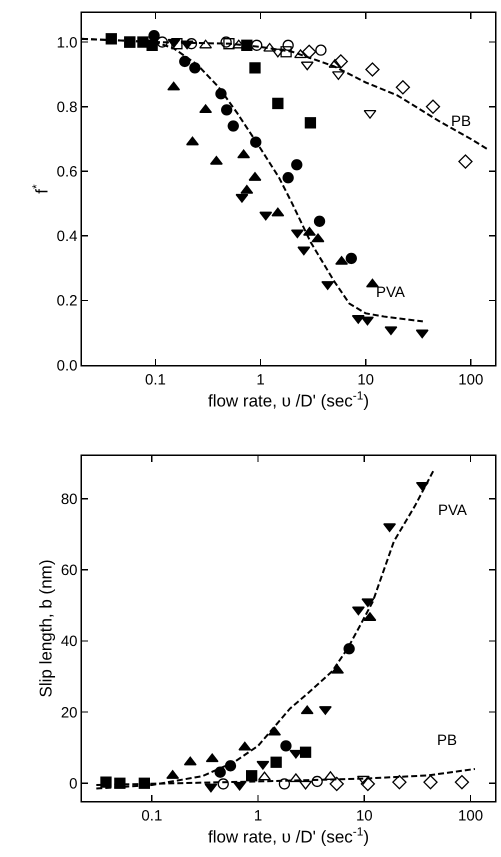 The image size is (501, 857). What do you see at coordinates (67, 365) in the screenshot?
I see `y-tick-label: 0.0` at bounding box center [67, 365].